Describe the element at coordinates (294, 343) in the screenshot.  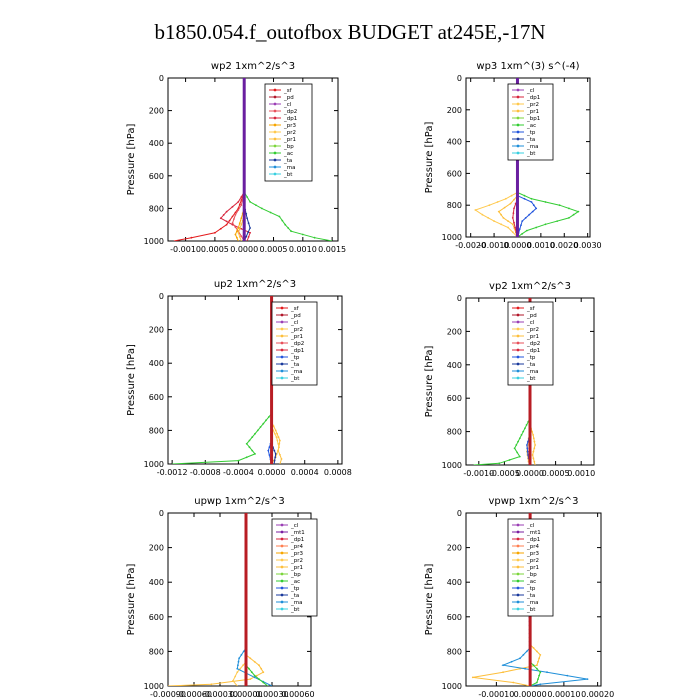
I see `legend: _sf_pd_cl_pr2_pr1_dp2_dp1_tp_ta_ma_bt` at that location.